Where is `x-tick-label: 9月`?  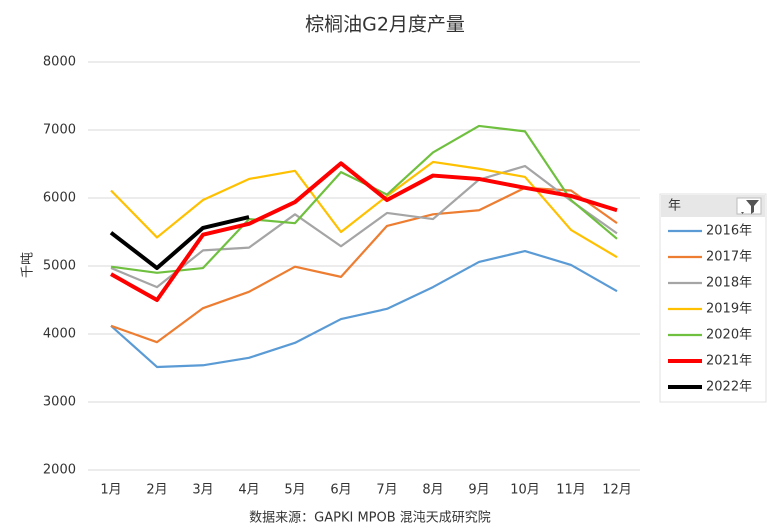
x-tick-label: 9月 is located at coordinates (478, 490).